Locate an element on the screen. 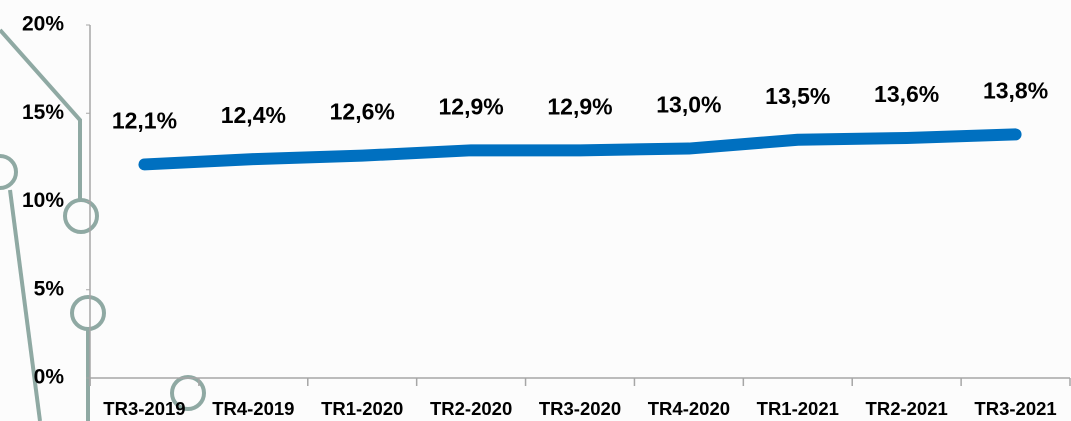 This screenshot has height=421, width=1071. y-tick-label: 0% is located at coordinates (49, 377).